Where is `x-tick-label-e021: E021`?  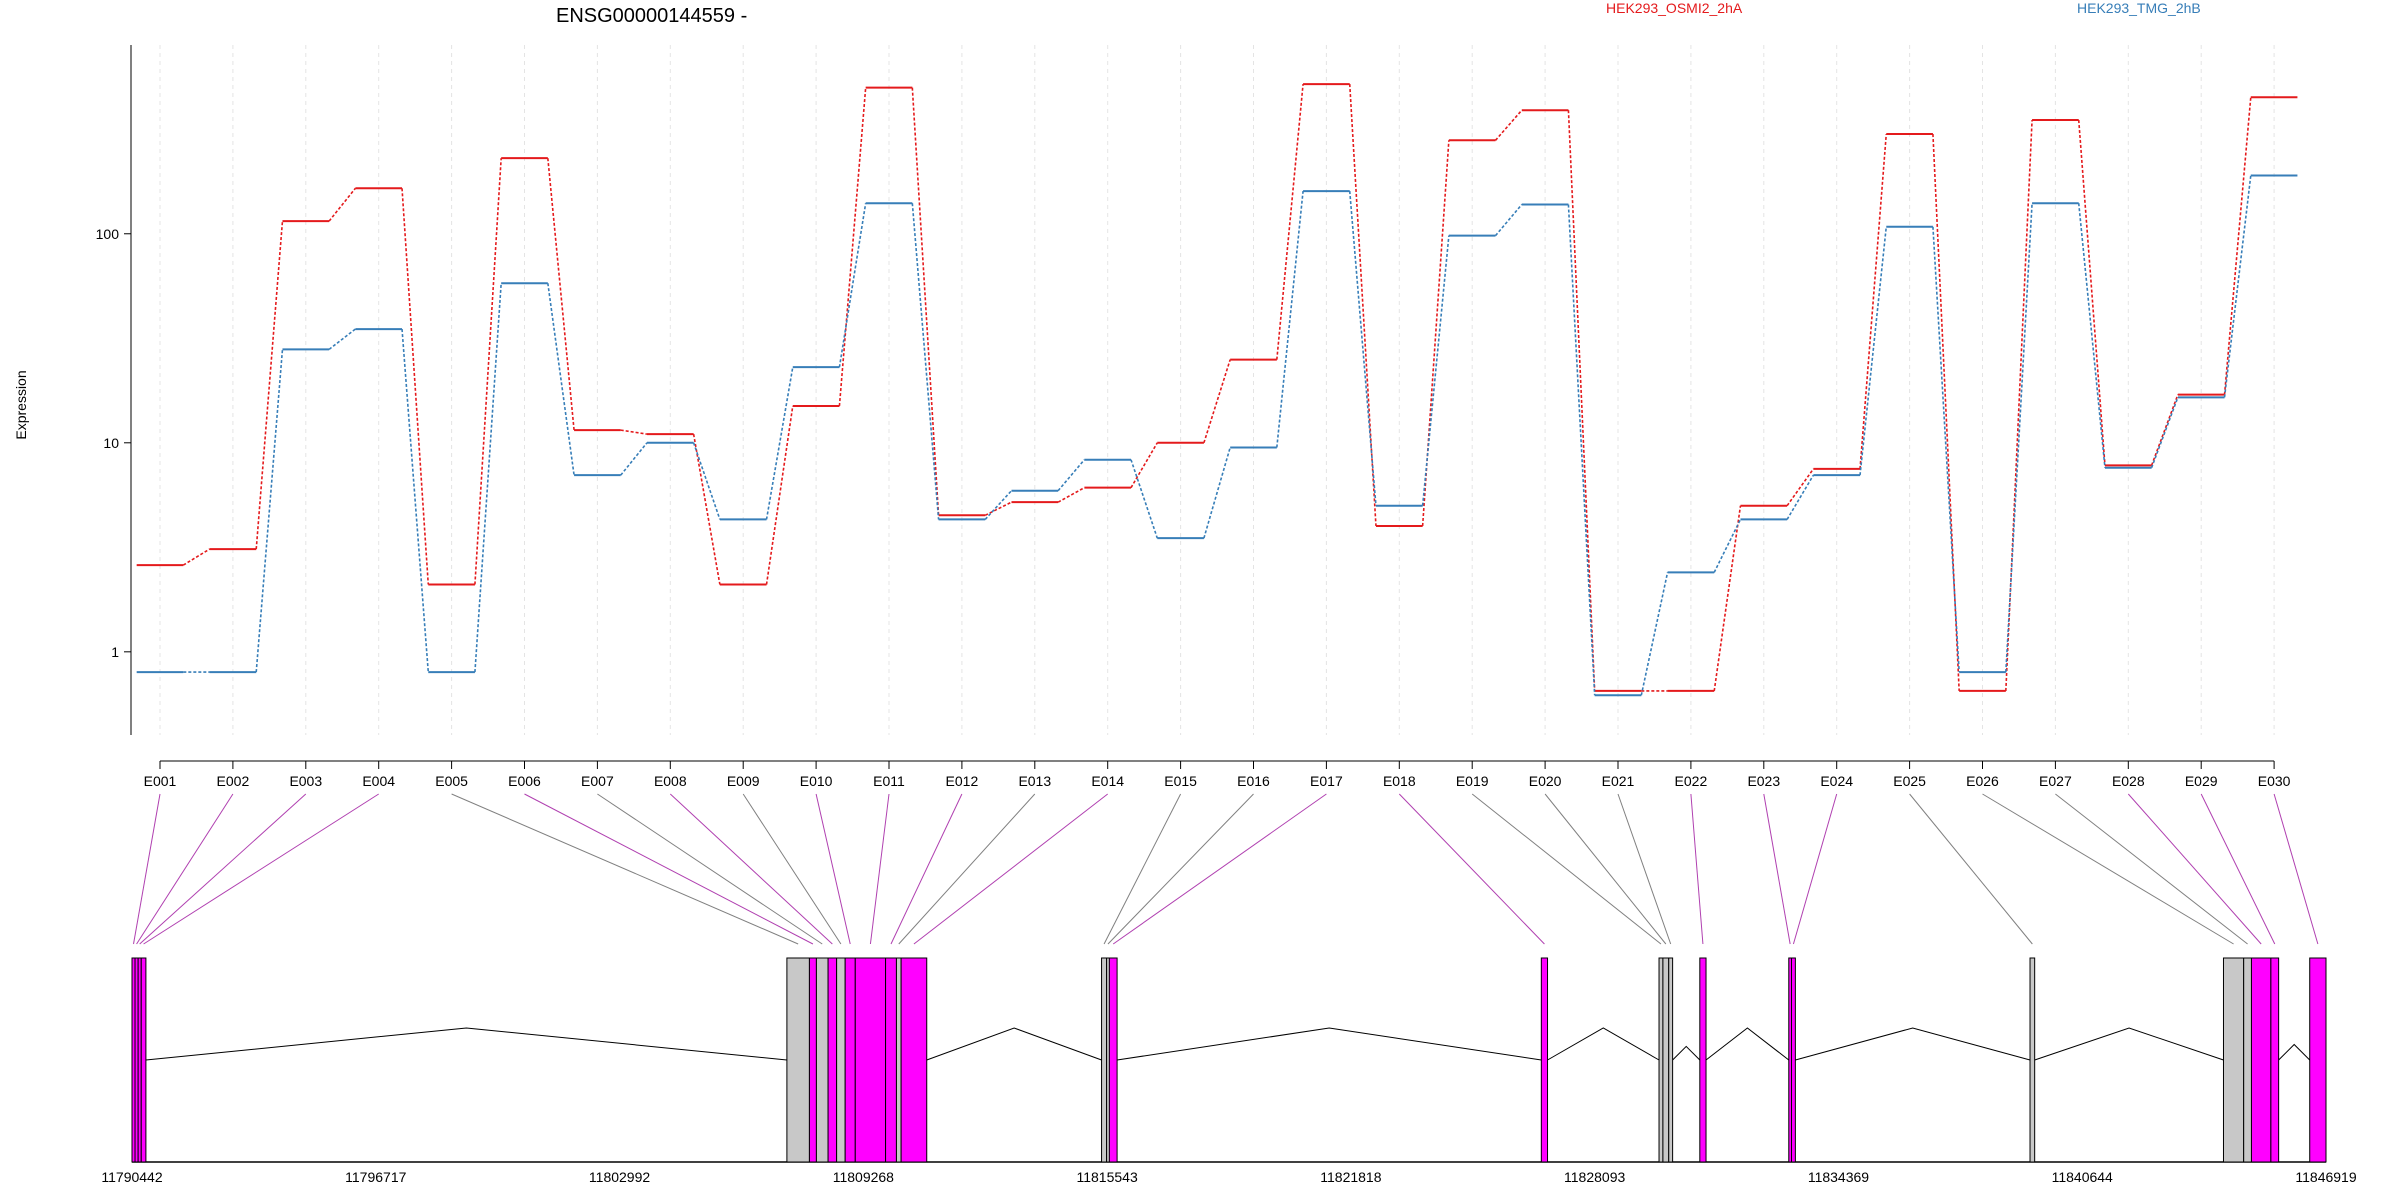 x-tick-label-e021: E021 is located at coordinates (1618, 781).